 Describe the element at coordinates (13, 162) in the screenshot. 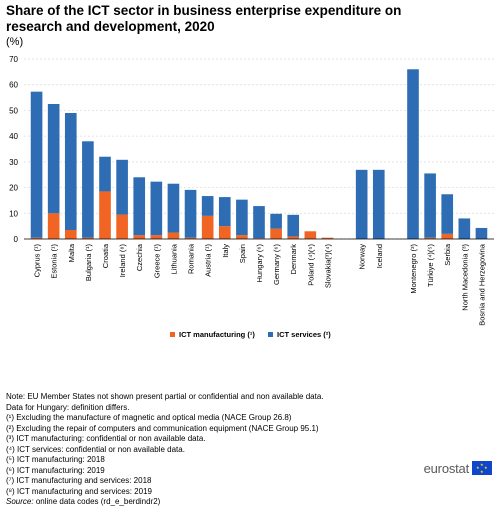

I see `y-tick-label: 30` at that location.